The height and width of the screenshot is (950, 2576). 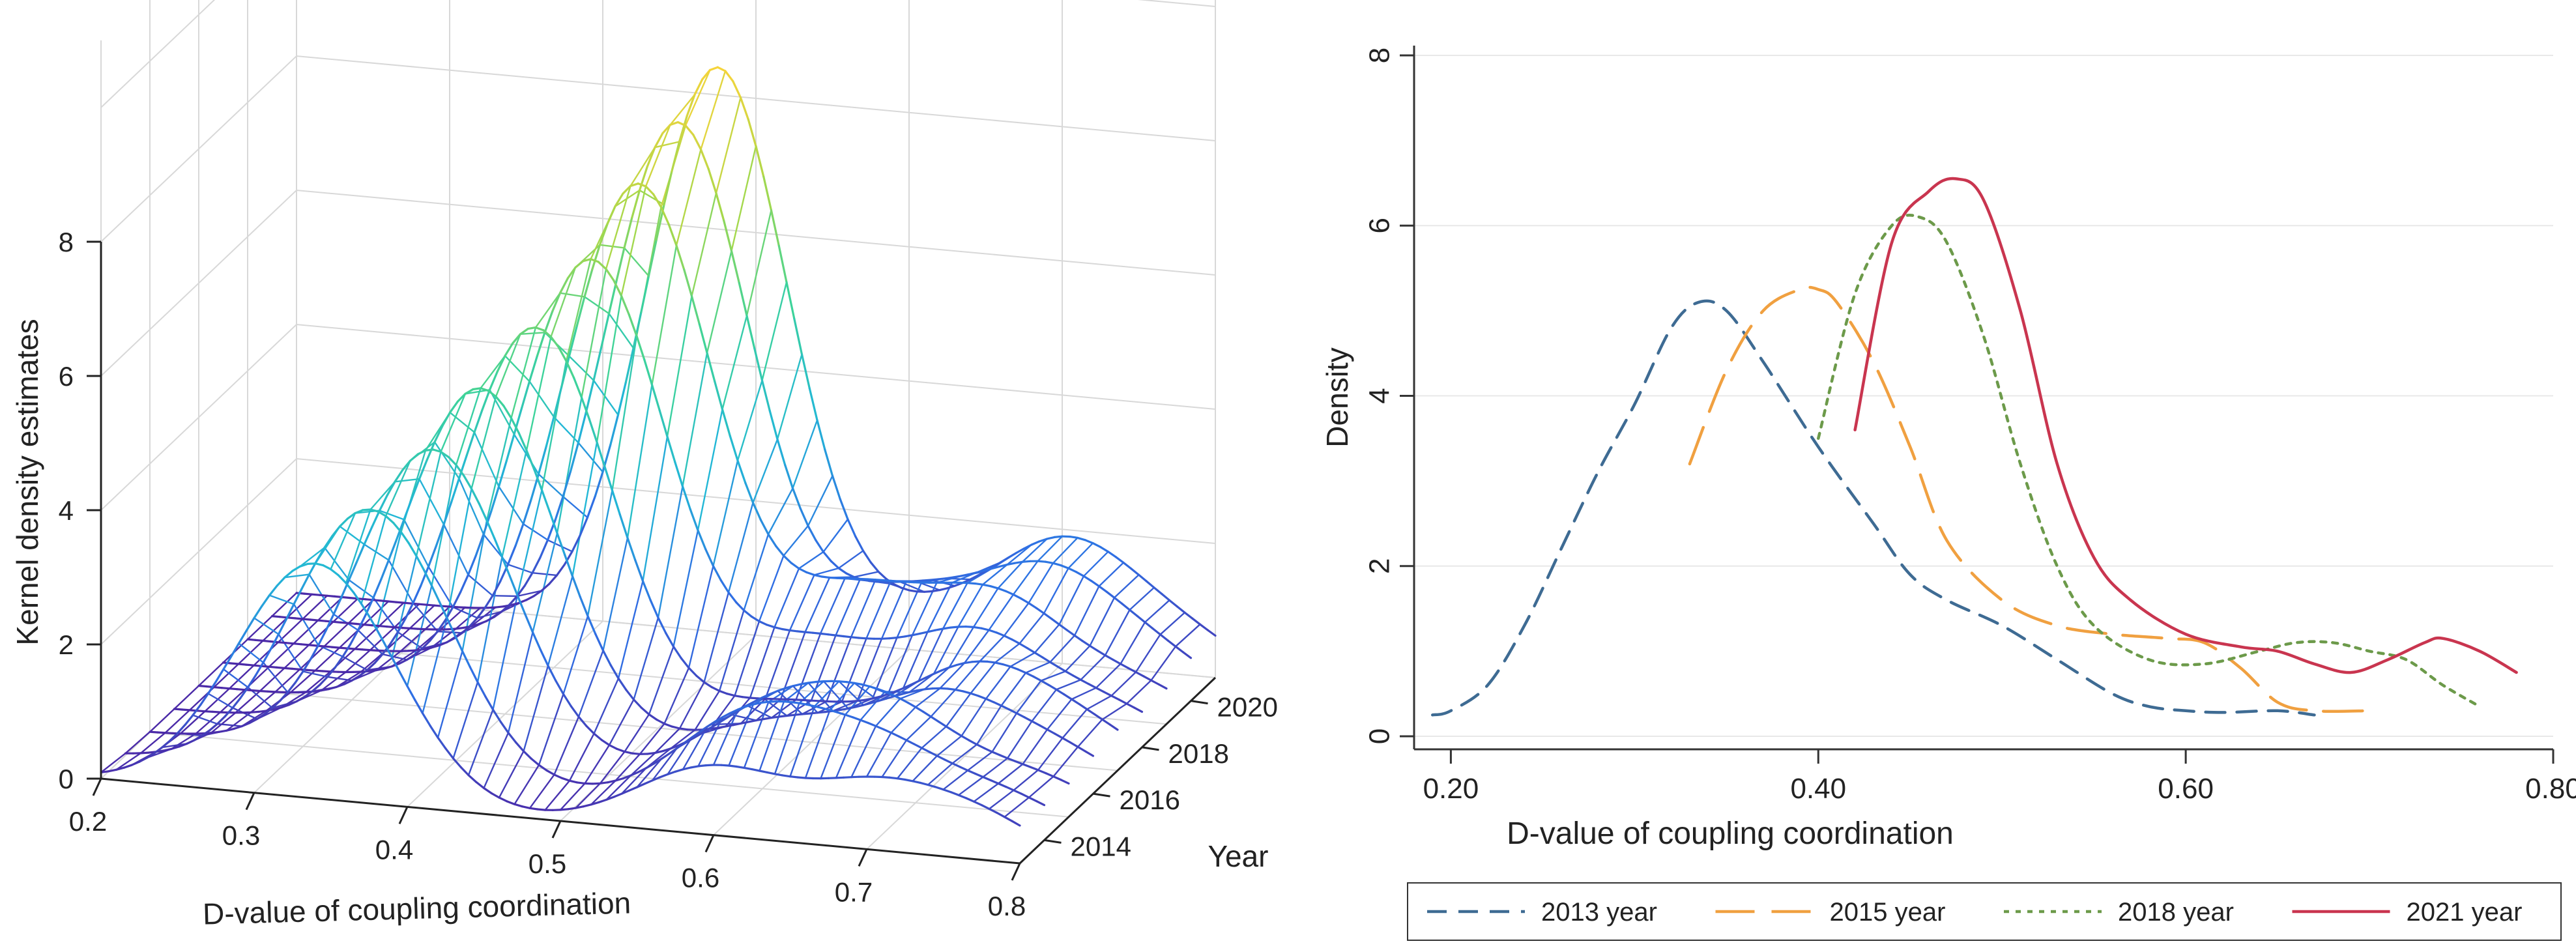 I want to click on y-tick-label: 6, so click(x=1380, y=226).